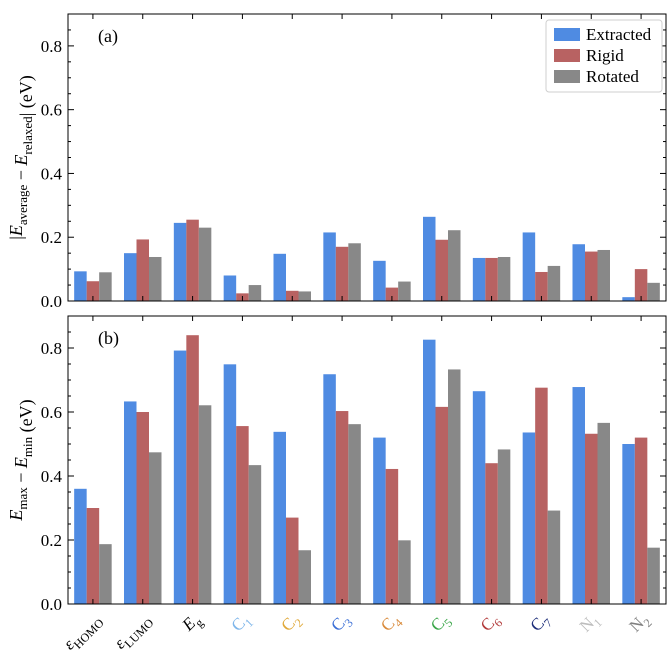 This screenshot has height=665, width=672. What do you see at coordinates (133, 632) in the screenshot?
I see `x-category-label-1: εLUMO` at bounding box center [133, 632].